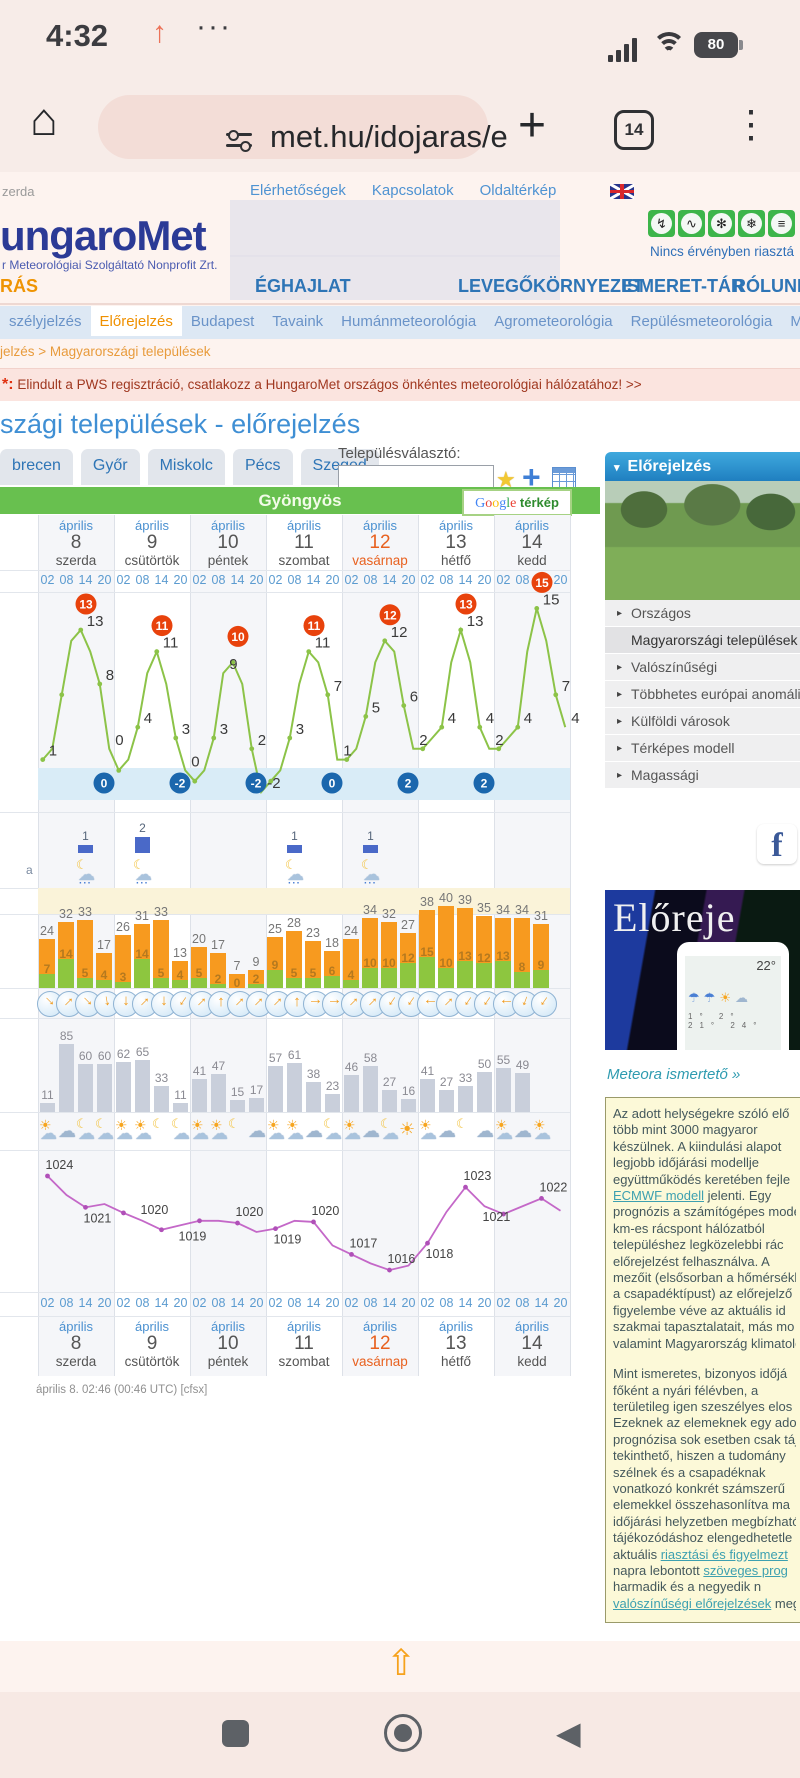  I want to click on sidebar-item: Külföldi városok ▸, so click(702, 721).